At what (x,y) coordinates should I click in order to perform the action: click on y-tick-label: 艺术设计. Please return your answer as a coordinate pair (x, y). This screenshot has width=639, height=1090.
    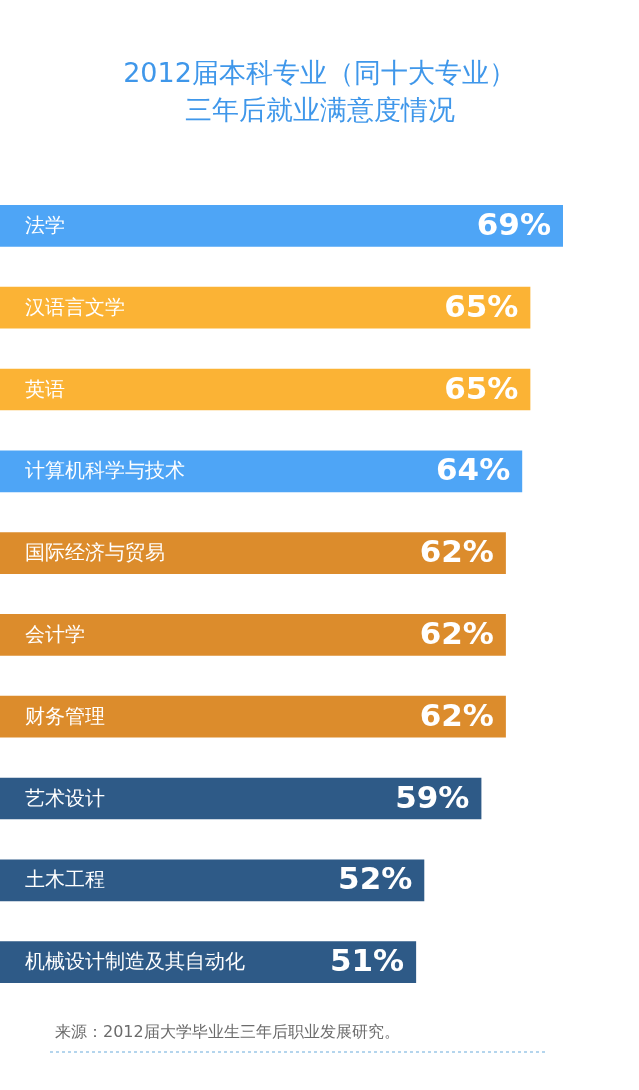
    Looking at the image, I should click on (65, 797).